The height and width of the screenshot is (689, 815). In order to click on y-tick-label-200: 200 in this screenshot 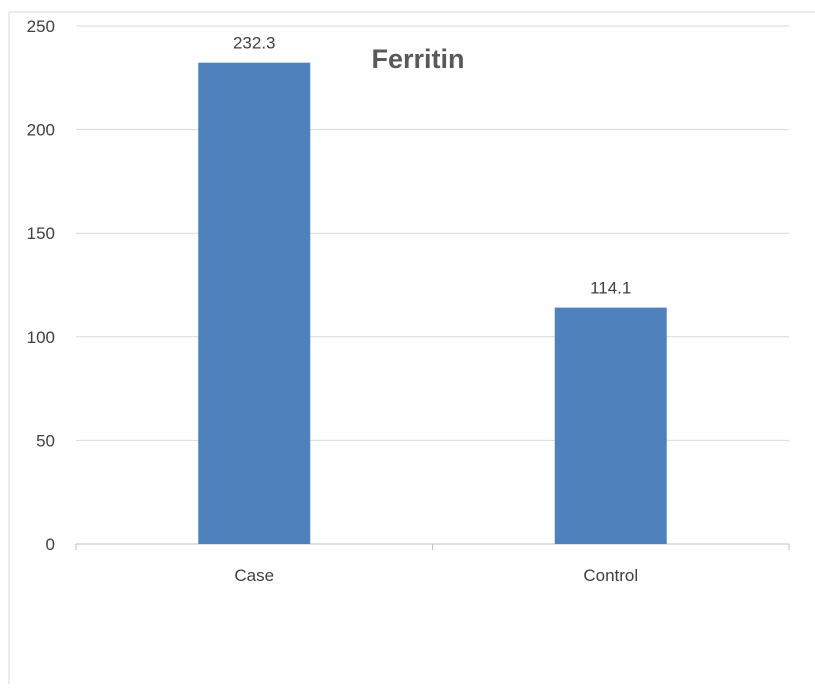, I will do `click(41, 130)`.